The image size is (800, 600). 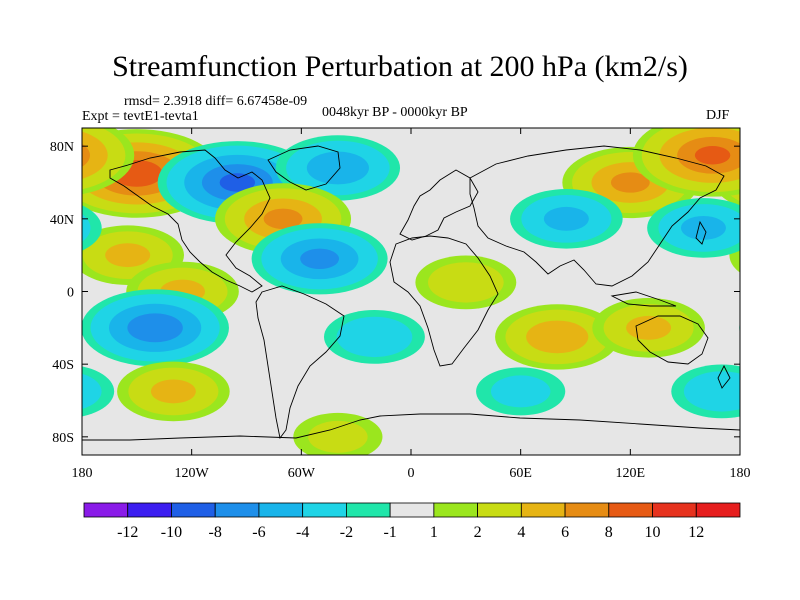 What do you see at coordinates (171, 532) in the screenshot?
I see `colorbar-label: -10` at bounding box center [171, 532].